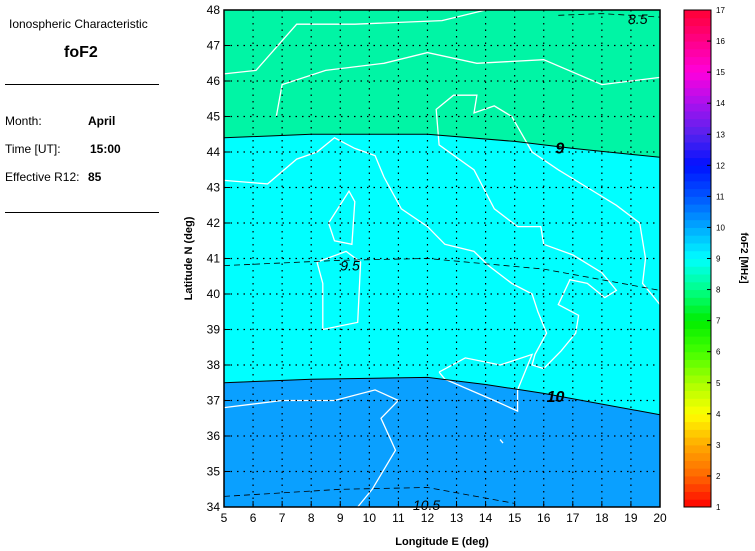 This screenshot has width=755, height=551. I want to click on x-tick-label: 18, so click(602, 518).